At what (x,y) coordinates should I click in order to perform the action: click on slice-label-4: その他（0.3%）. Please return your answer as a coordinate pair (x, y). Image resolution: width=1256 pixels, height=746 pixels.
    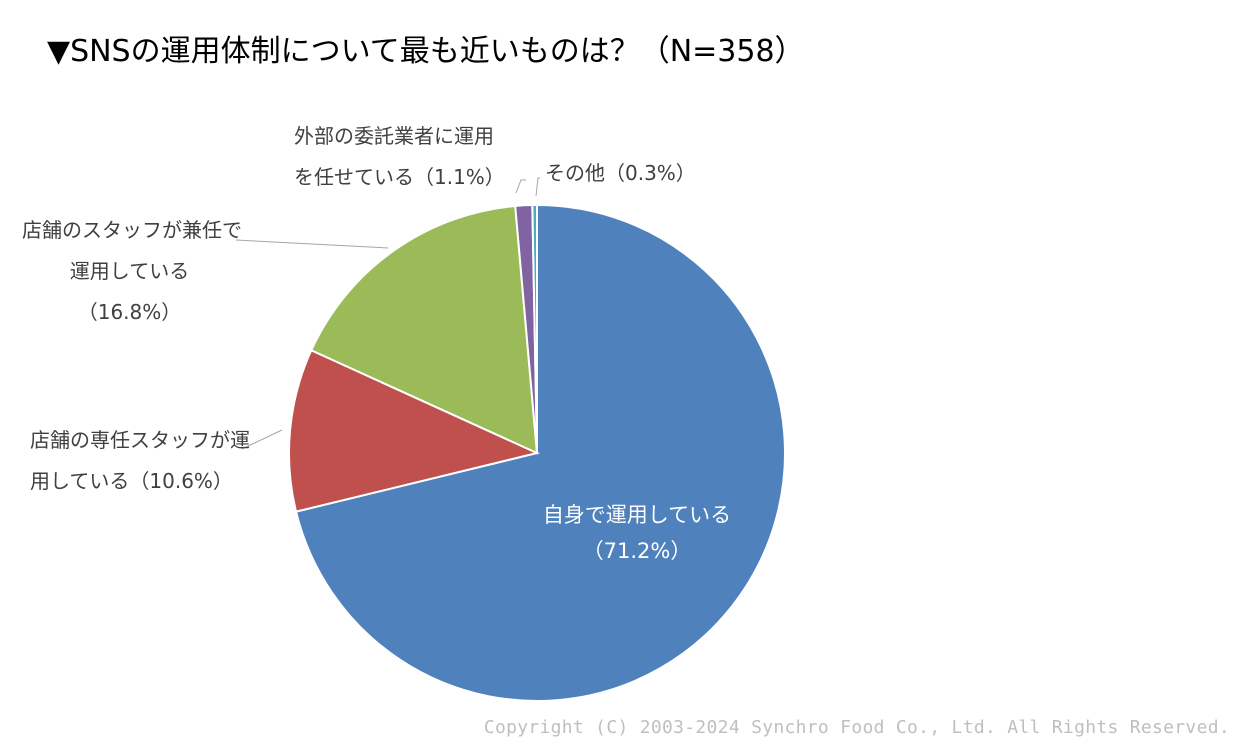
    Looking at the image, I should click on (620, 173).